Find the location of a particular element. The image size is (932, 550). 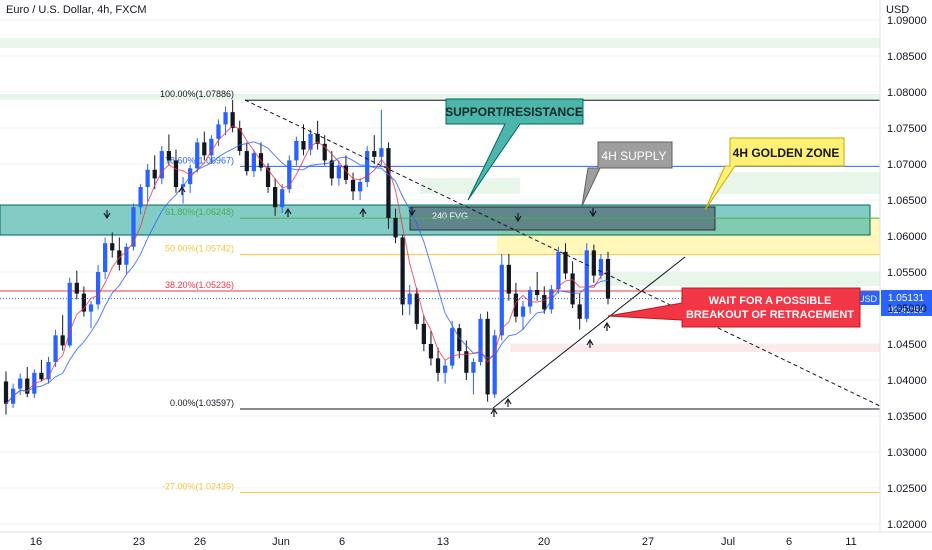

supply-callout is located at coordinates (627, 174).